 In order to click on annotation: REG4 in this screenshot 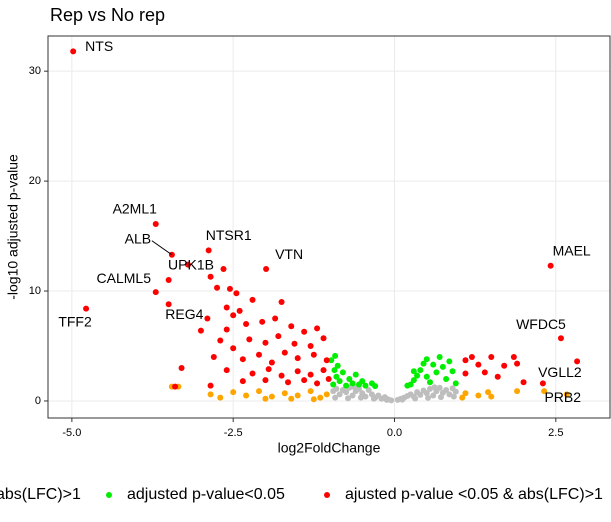, I will do `click(184, 314)`.